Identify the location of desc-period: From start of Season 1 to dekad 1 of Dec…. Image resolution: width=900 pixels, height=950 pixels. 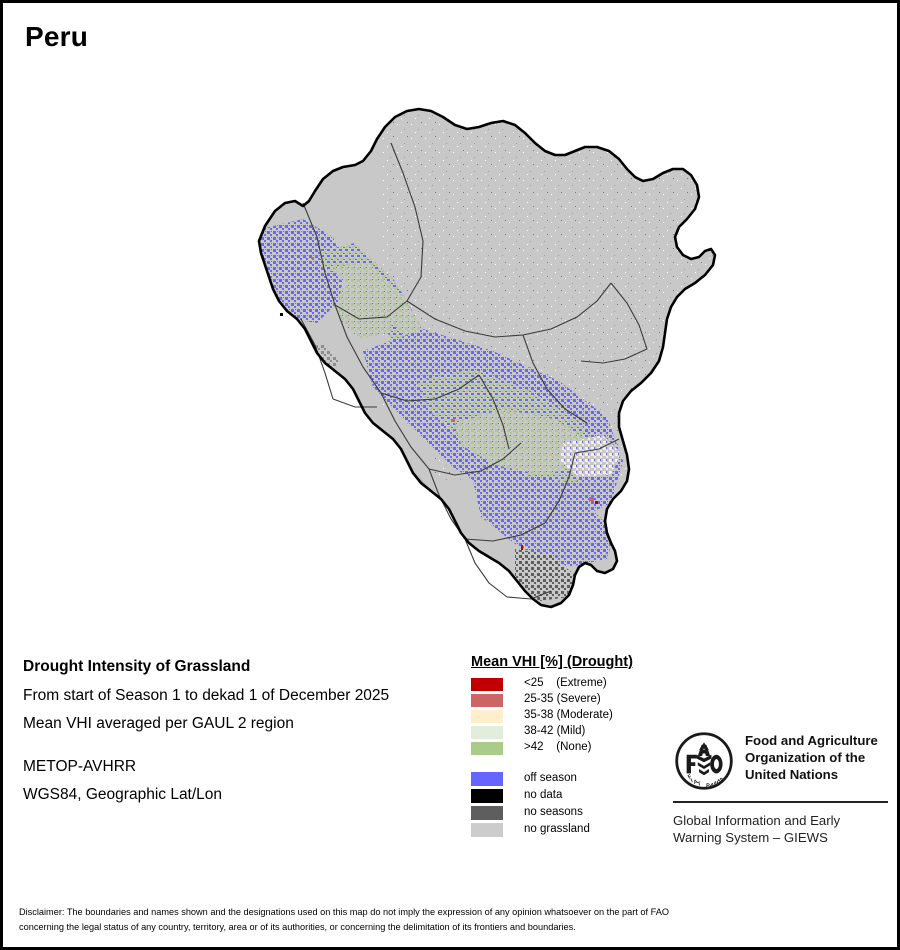
(206, 695).